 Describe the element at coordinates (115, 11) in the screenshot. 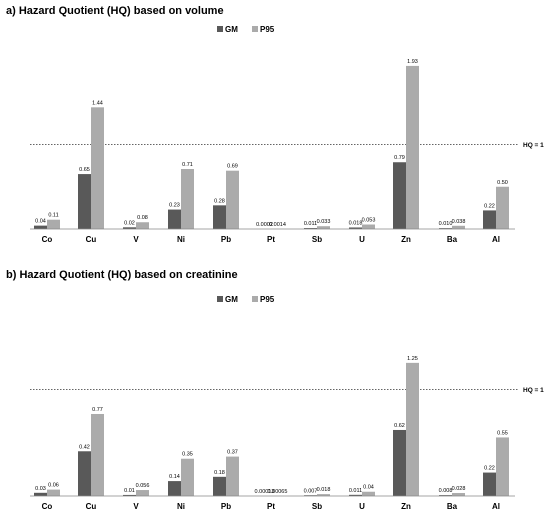

I see `chart-title: a) Hazard Quotient (HQ) based on volume` at that location.